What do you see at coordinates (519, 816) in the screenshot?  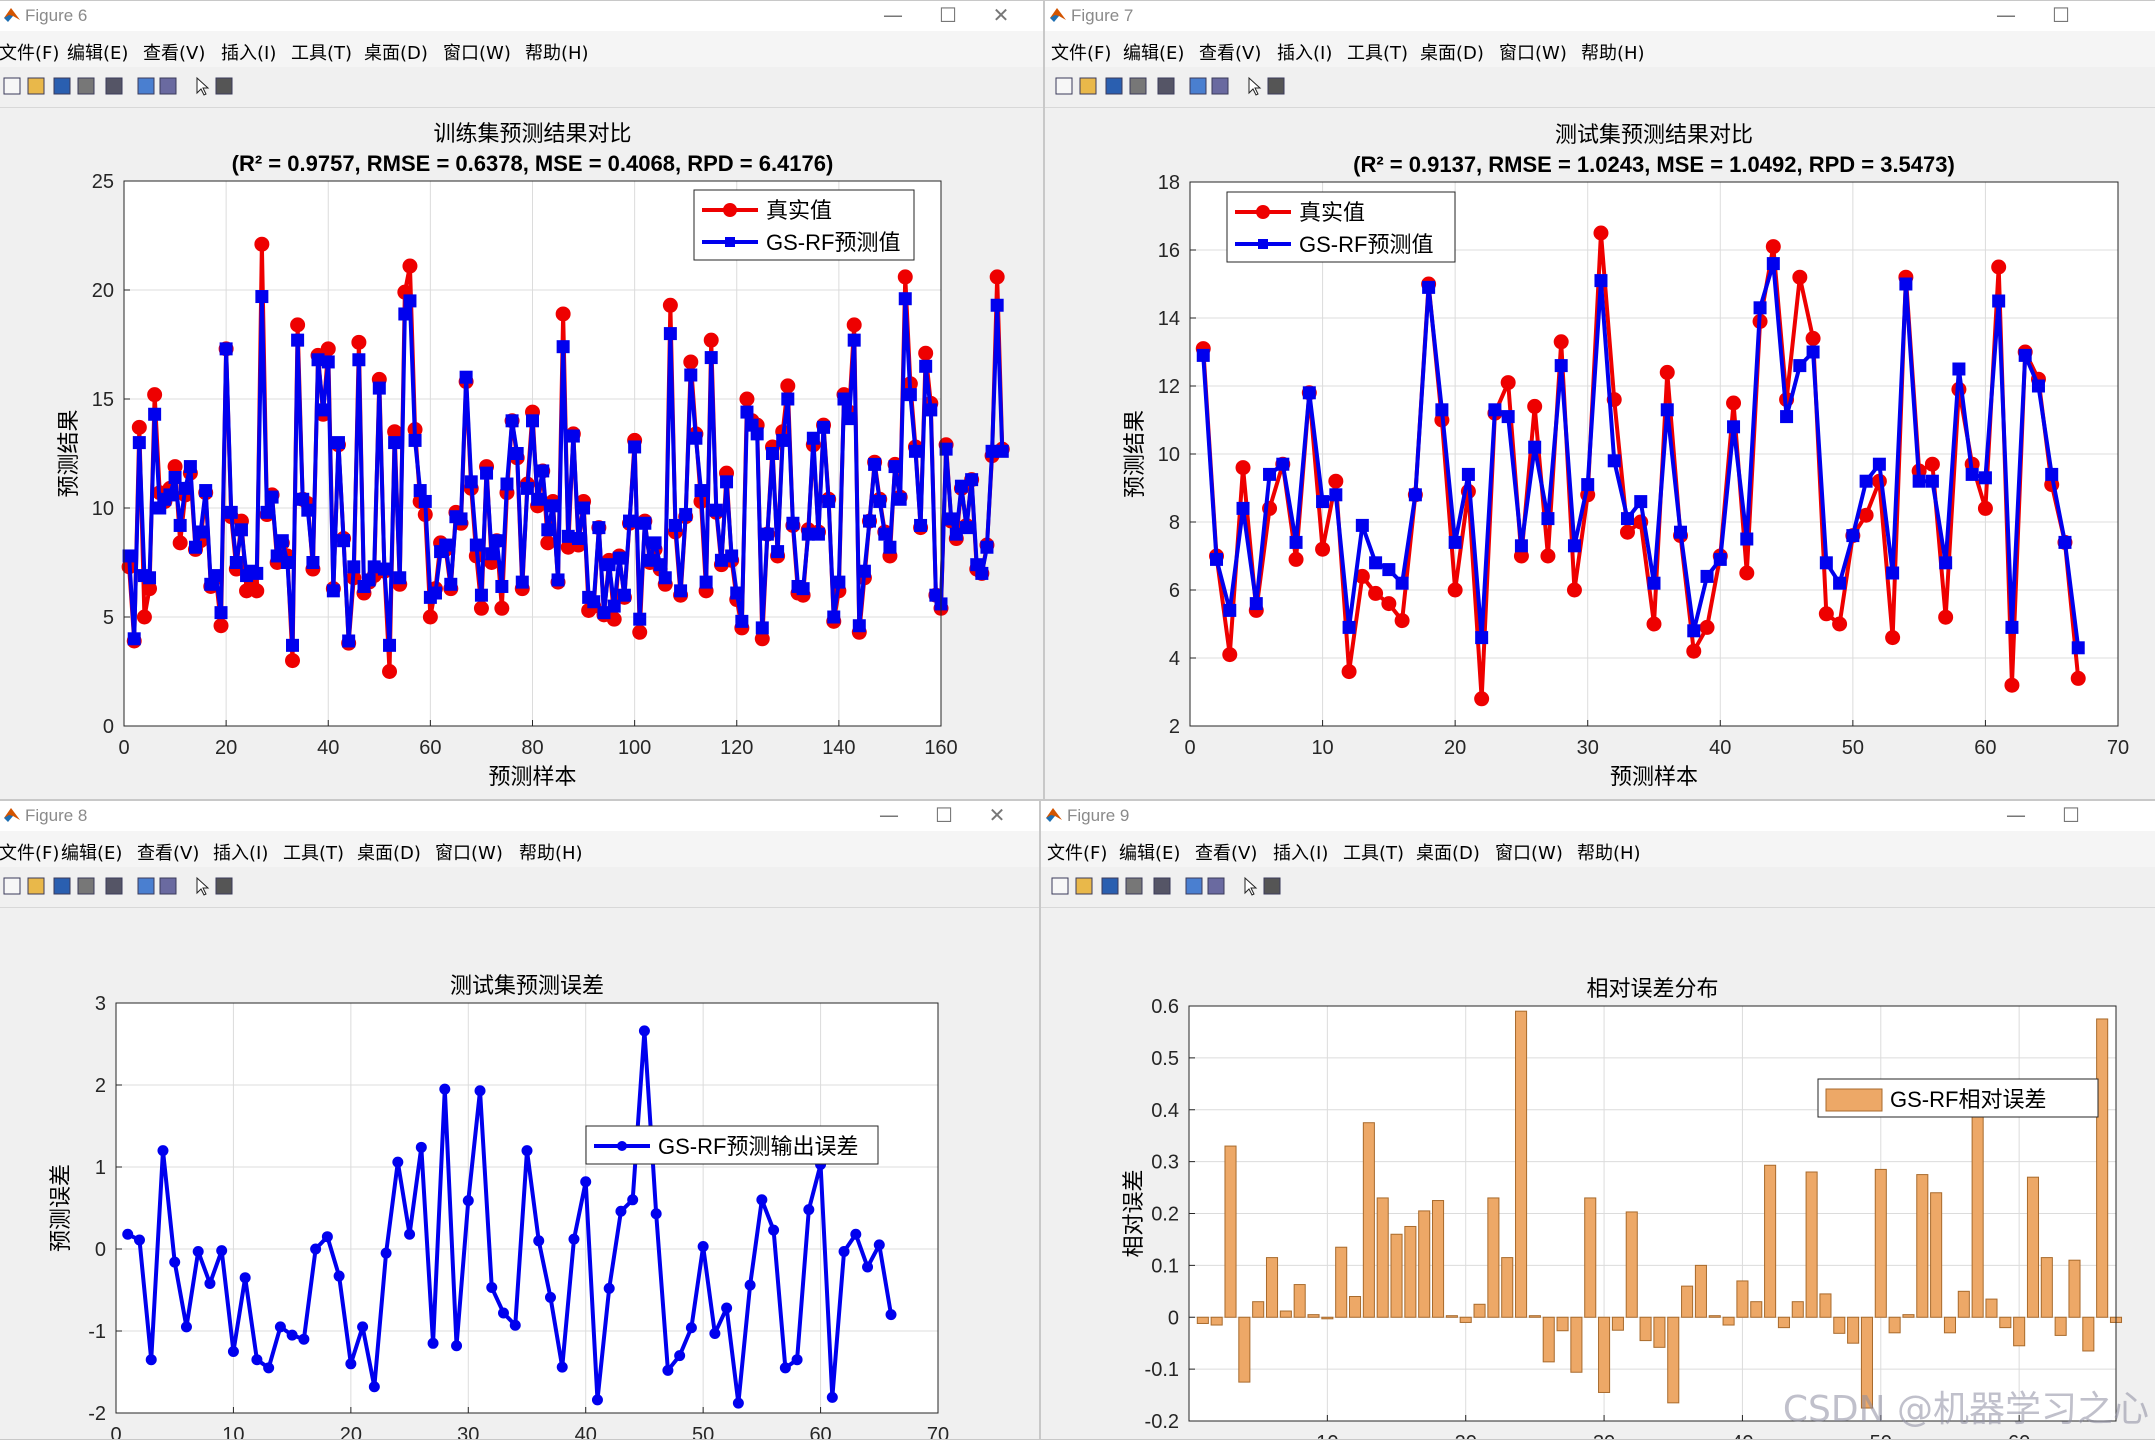 I see `title-bar: Figure 8 — ☐ ✕` at bounding box center [519, 816].